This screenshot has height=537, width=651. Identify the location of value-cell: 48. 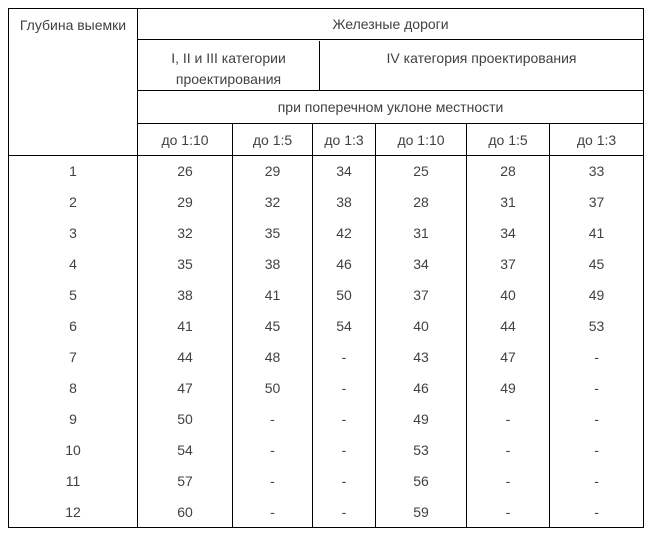
(272, 357).